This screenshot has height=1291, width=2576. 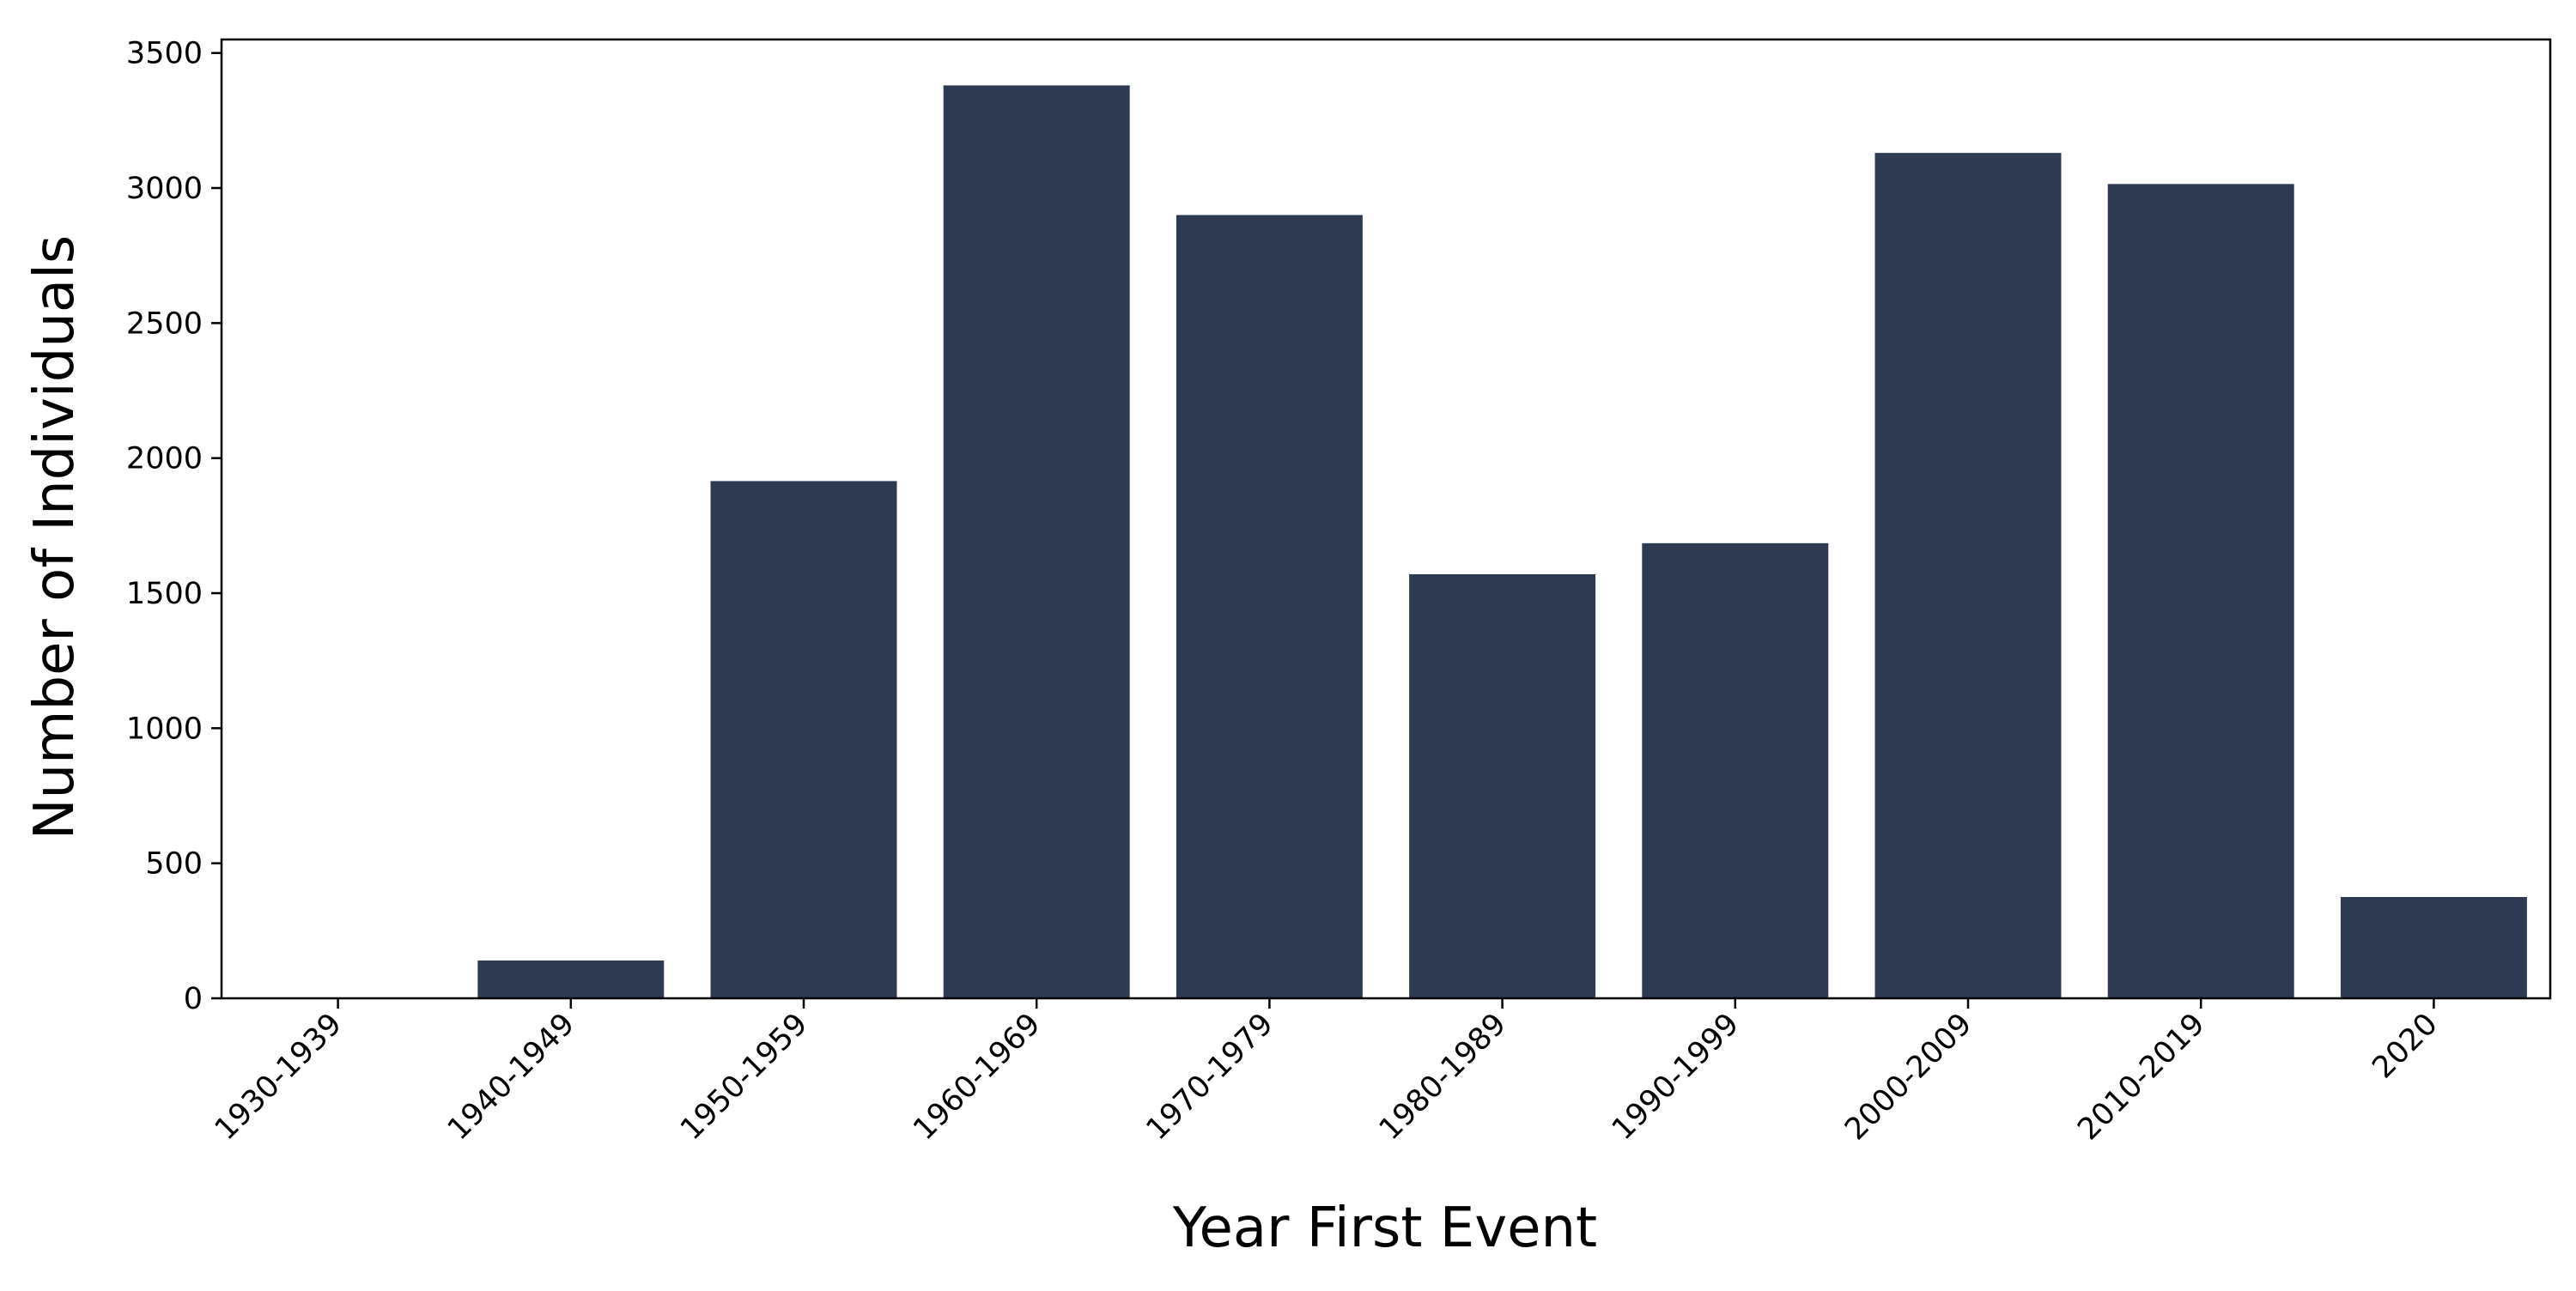 I want to click on x-tick-label: 1990-1999, so click(x=1676, y=1077).